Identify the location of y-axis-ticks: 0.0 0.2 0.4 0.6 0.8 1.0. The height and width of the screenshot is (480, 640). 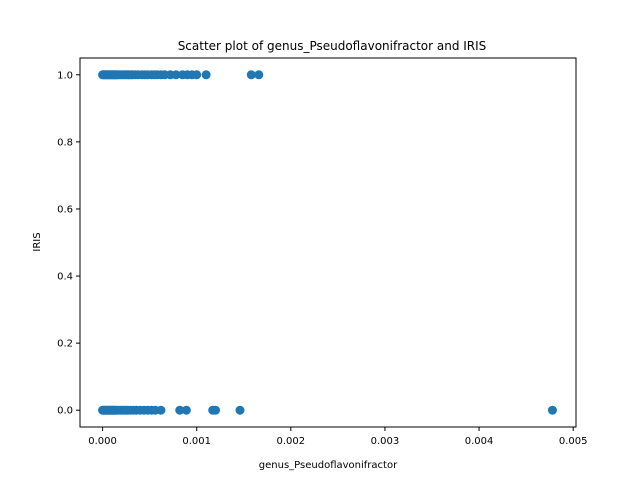
(68, 243).